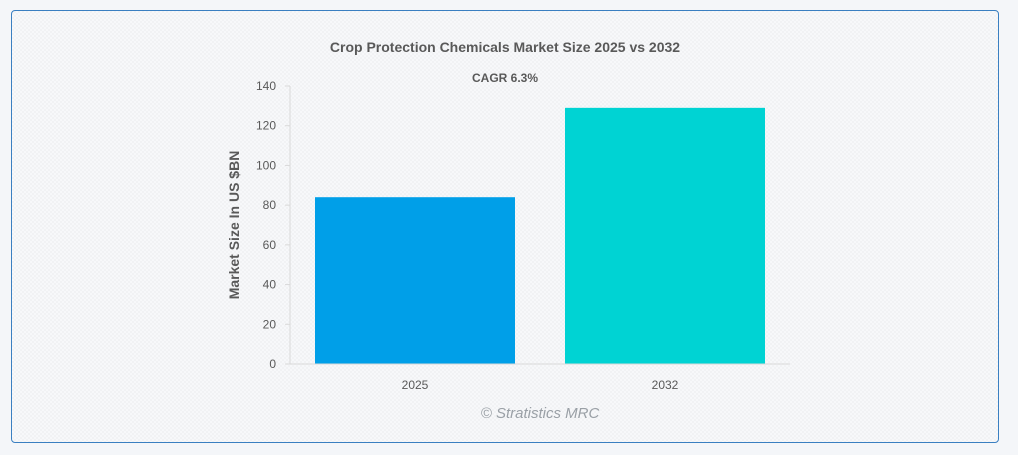 This screenshot has width=1018, height=455. What do you see at coordinates (266, 86) in the screenshot?
I see `y-tick-label: 140` at bounding box center [266, 86].